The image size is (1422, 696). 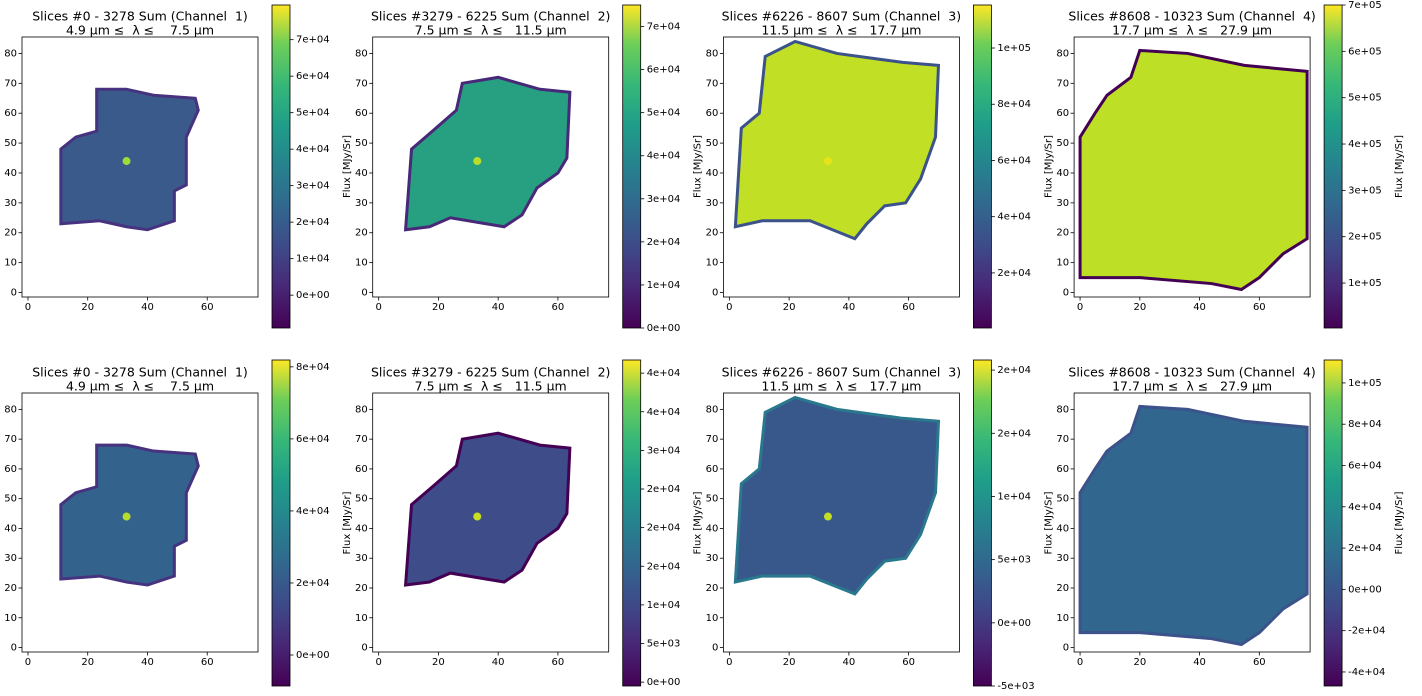 What do you see at coordinates (1365, 237) in the screenshot?
I see `colorbar-tick-label: 2e+05` at bounding box center [1365, 237].